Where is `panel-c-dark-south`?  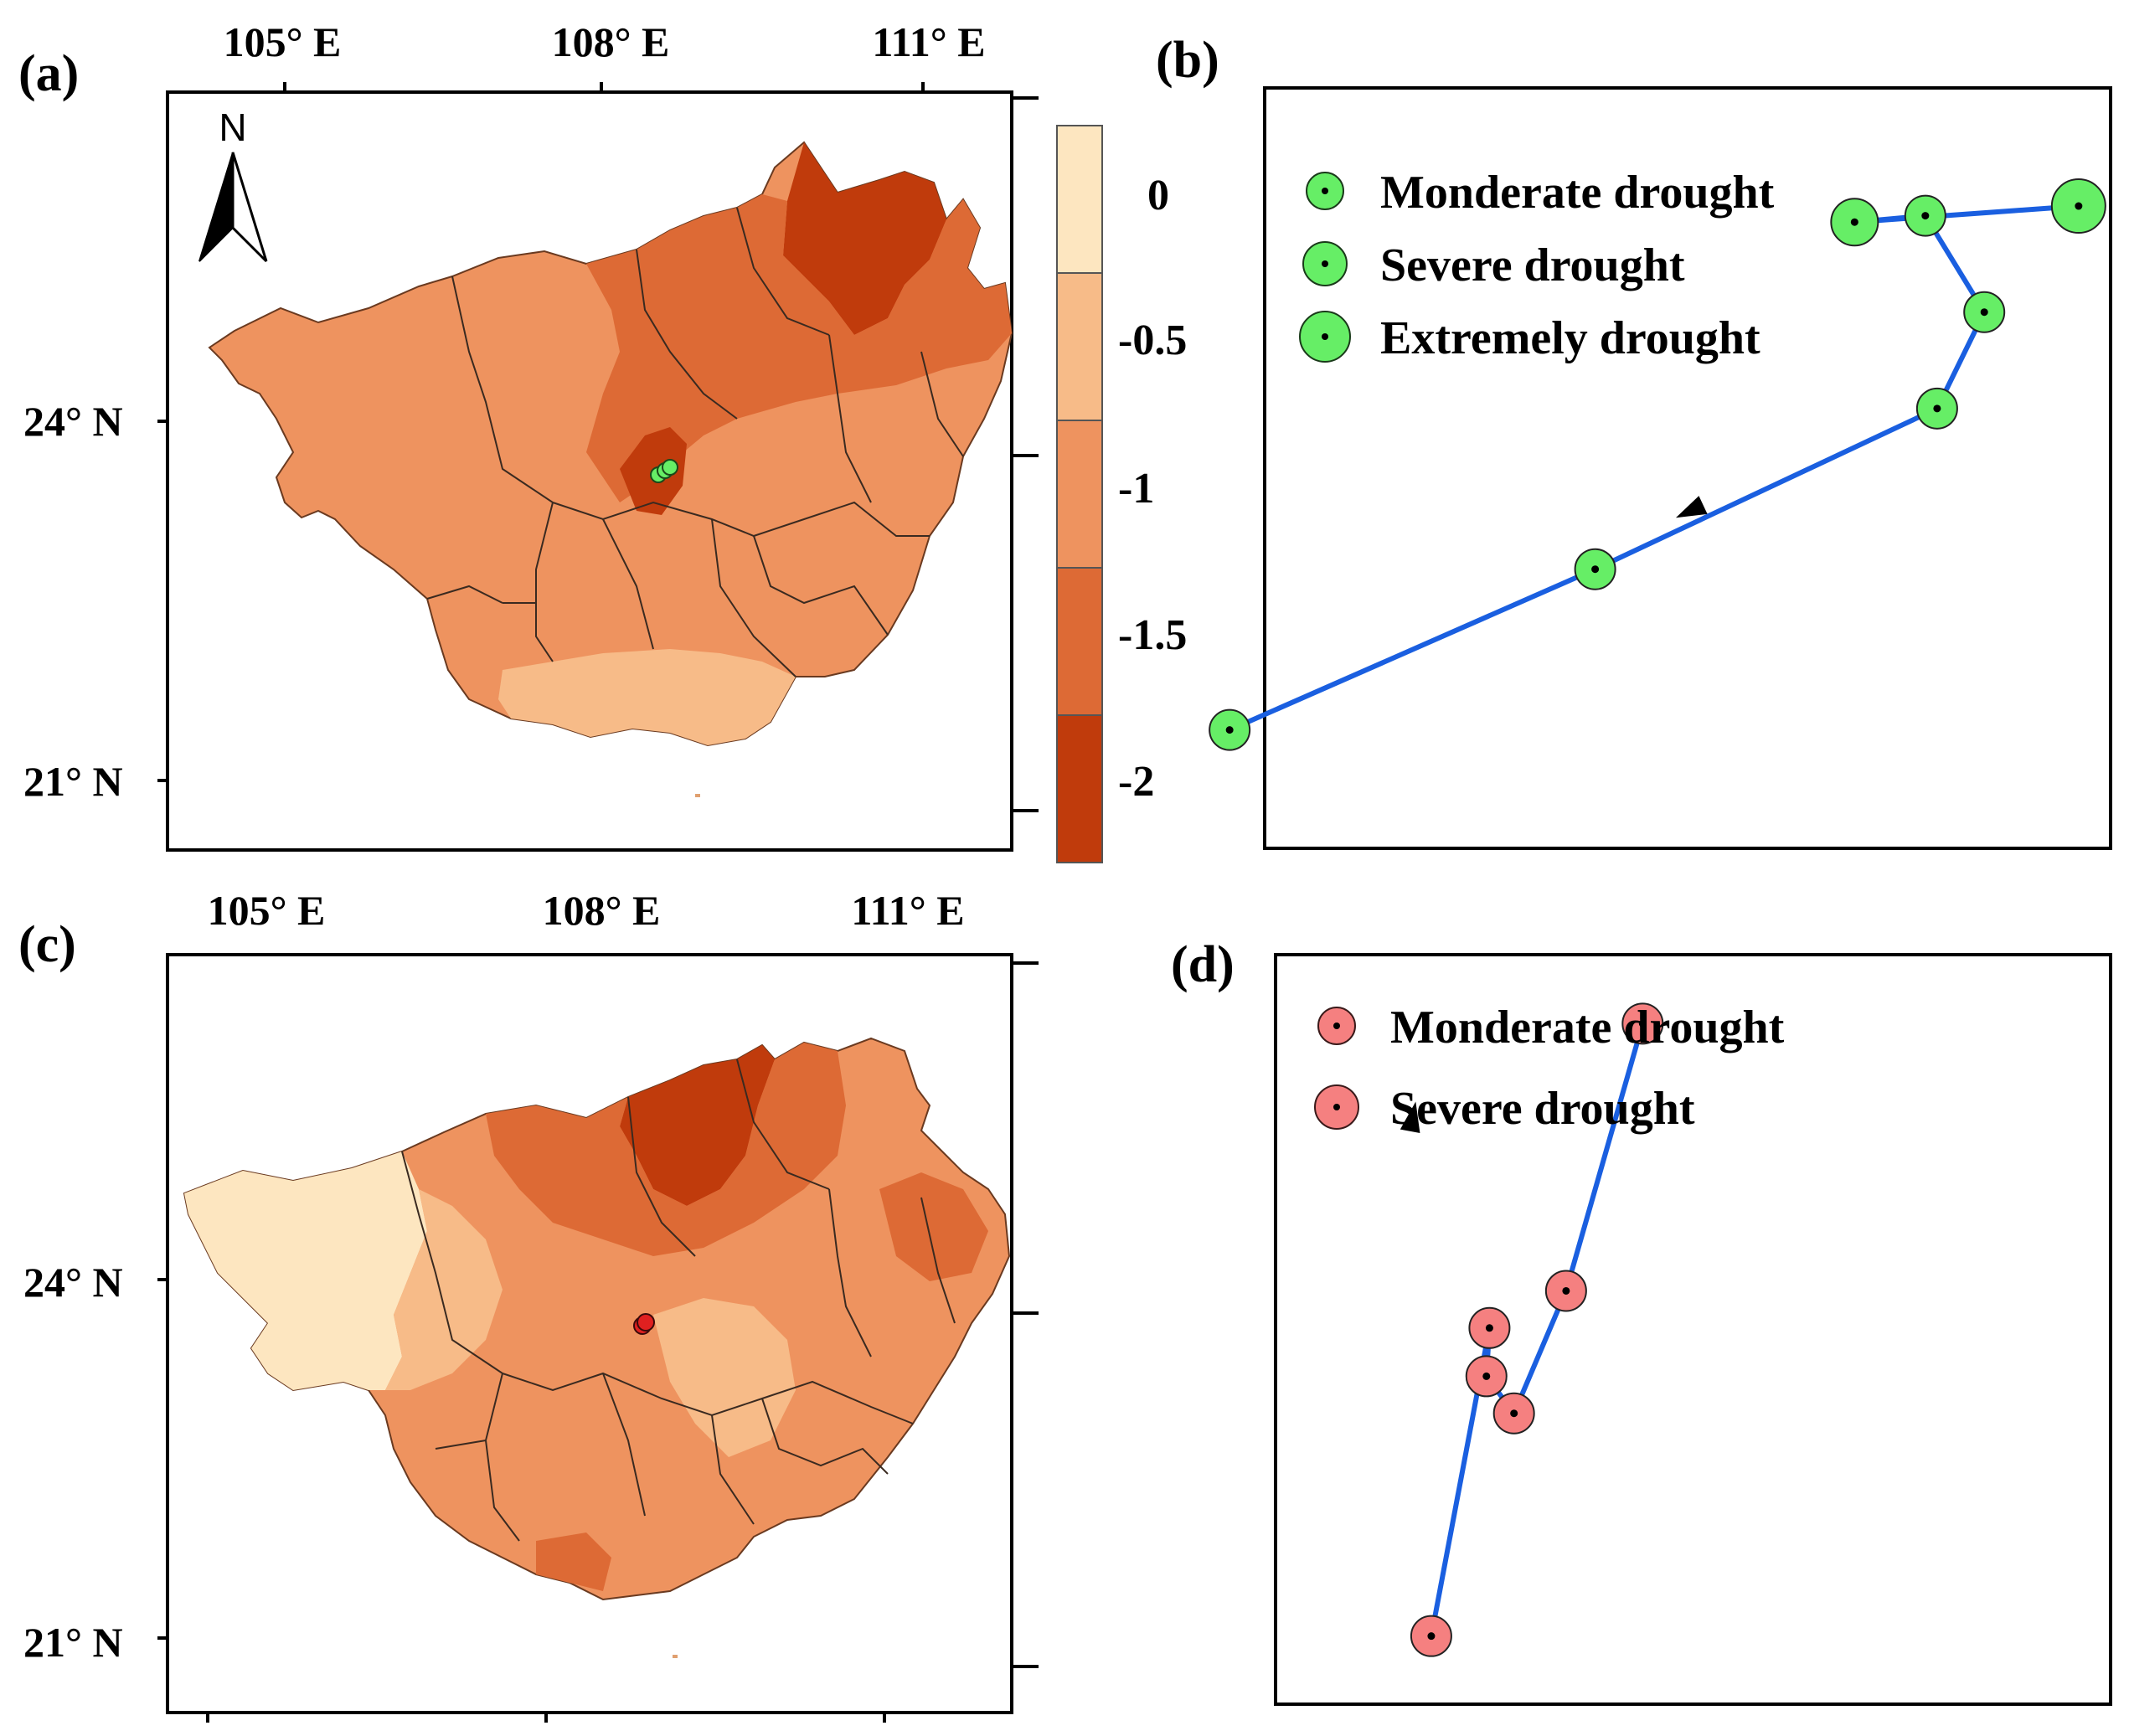 panel-c-dark-south is located at coordinates (573, 1562).